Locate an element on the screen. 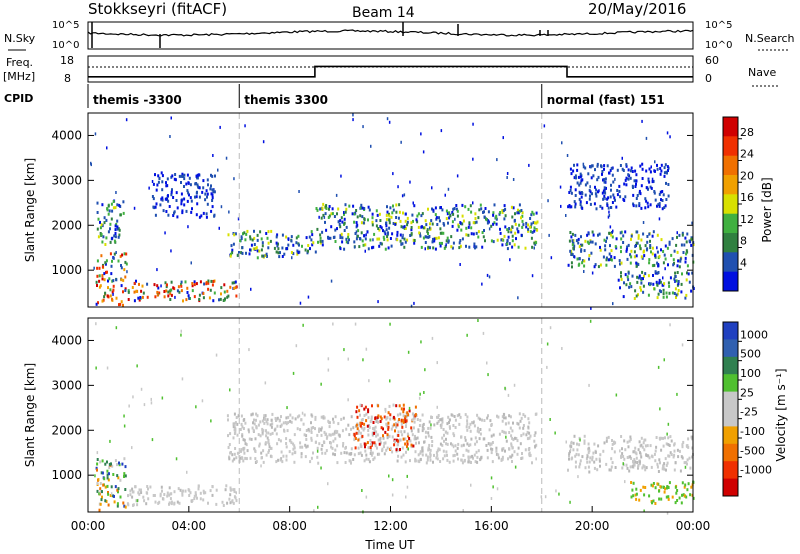 The height and width of the screenshot is (554, 800). nsky-label: N.Sky is located at coordinates (20, 38).